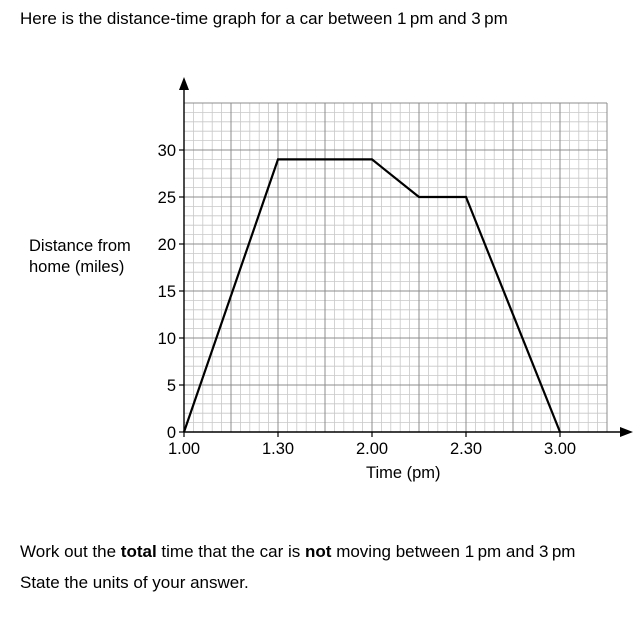 Image resolution: width=644 pixels, height=618 pixels. What do you see at coordinates (167, 339) in the screenshot?
I see `y-tick-label: 10` at bounding box center [167, 339].